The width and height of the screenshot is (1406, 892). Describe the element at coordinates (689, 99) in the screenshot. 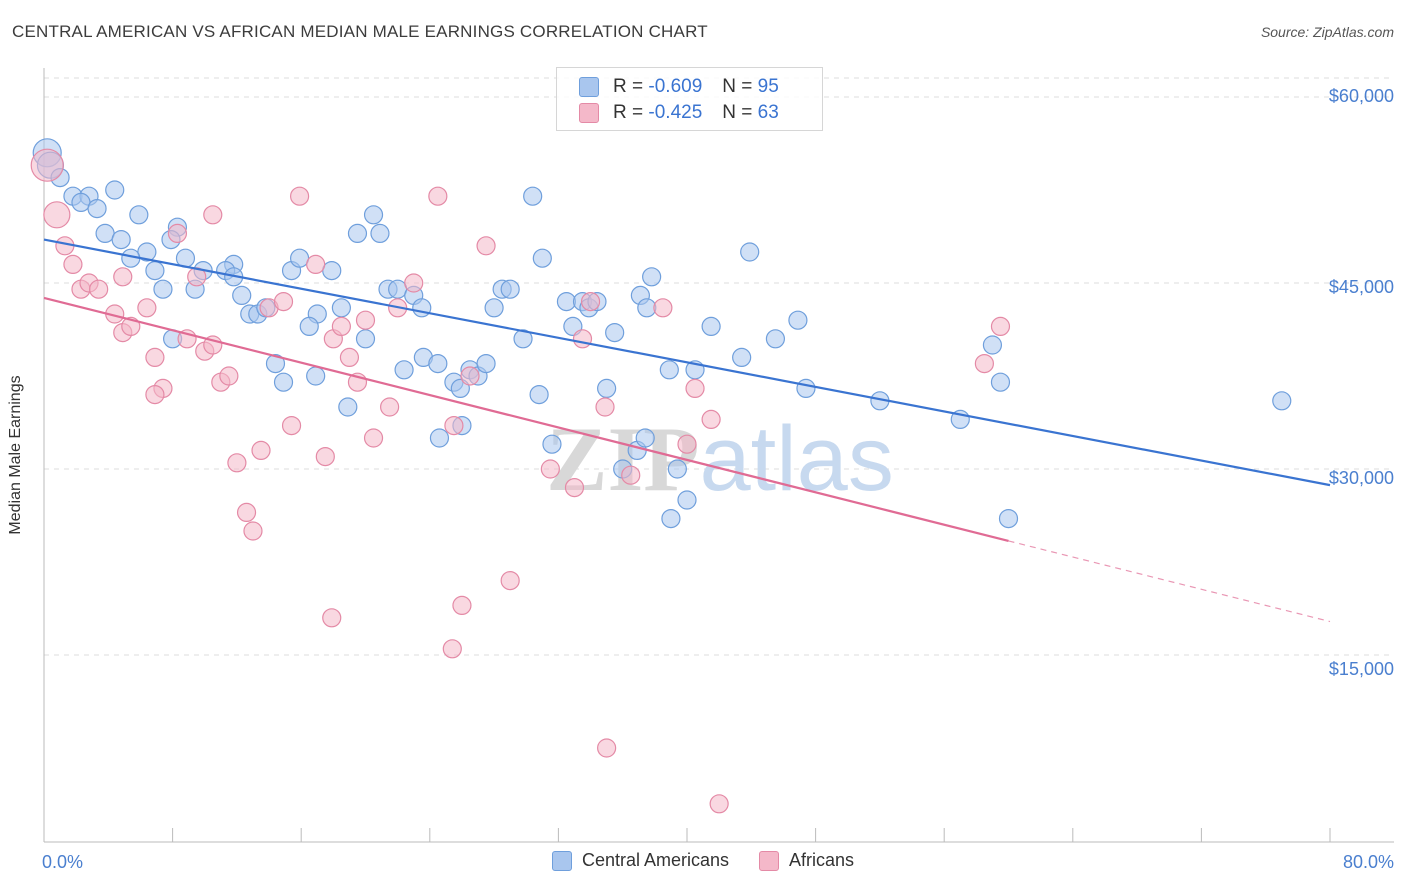

I see `stats-legend: R = -0.609 N = 95 R = -0.425 N = 63` at that location.